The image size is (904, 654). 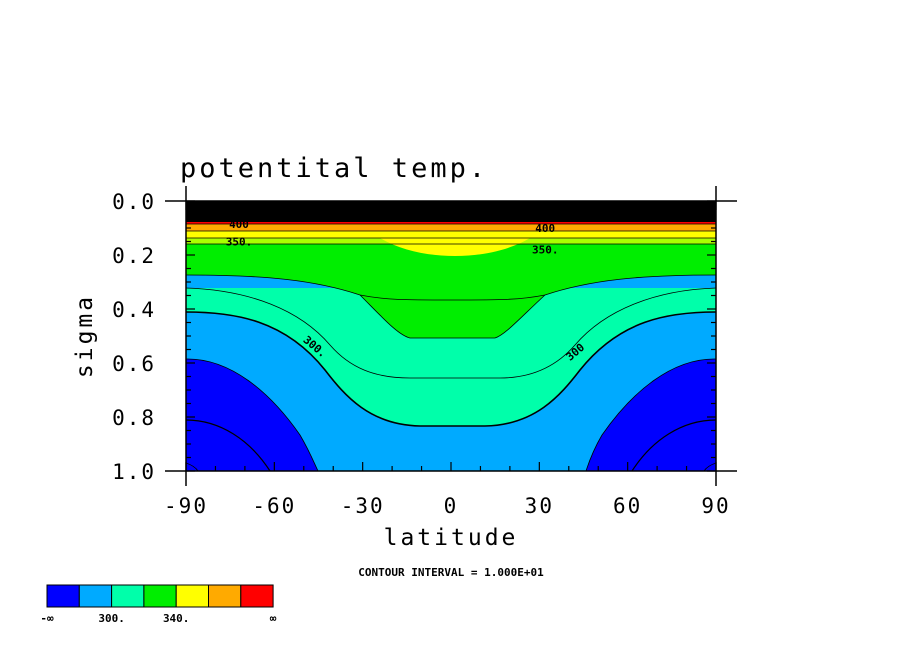 What do you see at coordinates (176, 618) in the screenshot?
I see `colorbar-label: 340.` at bounding box center [176, 618].